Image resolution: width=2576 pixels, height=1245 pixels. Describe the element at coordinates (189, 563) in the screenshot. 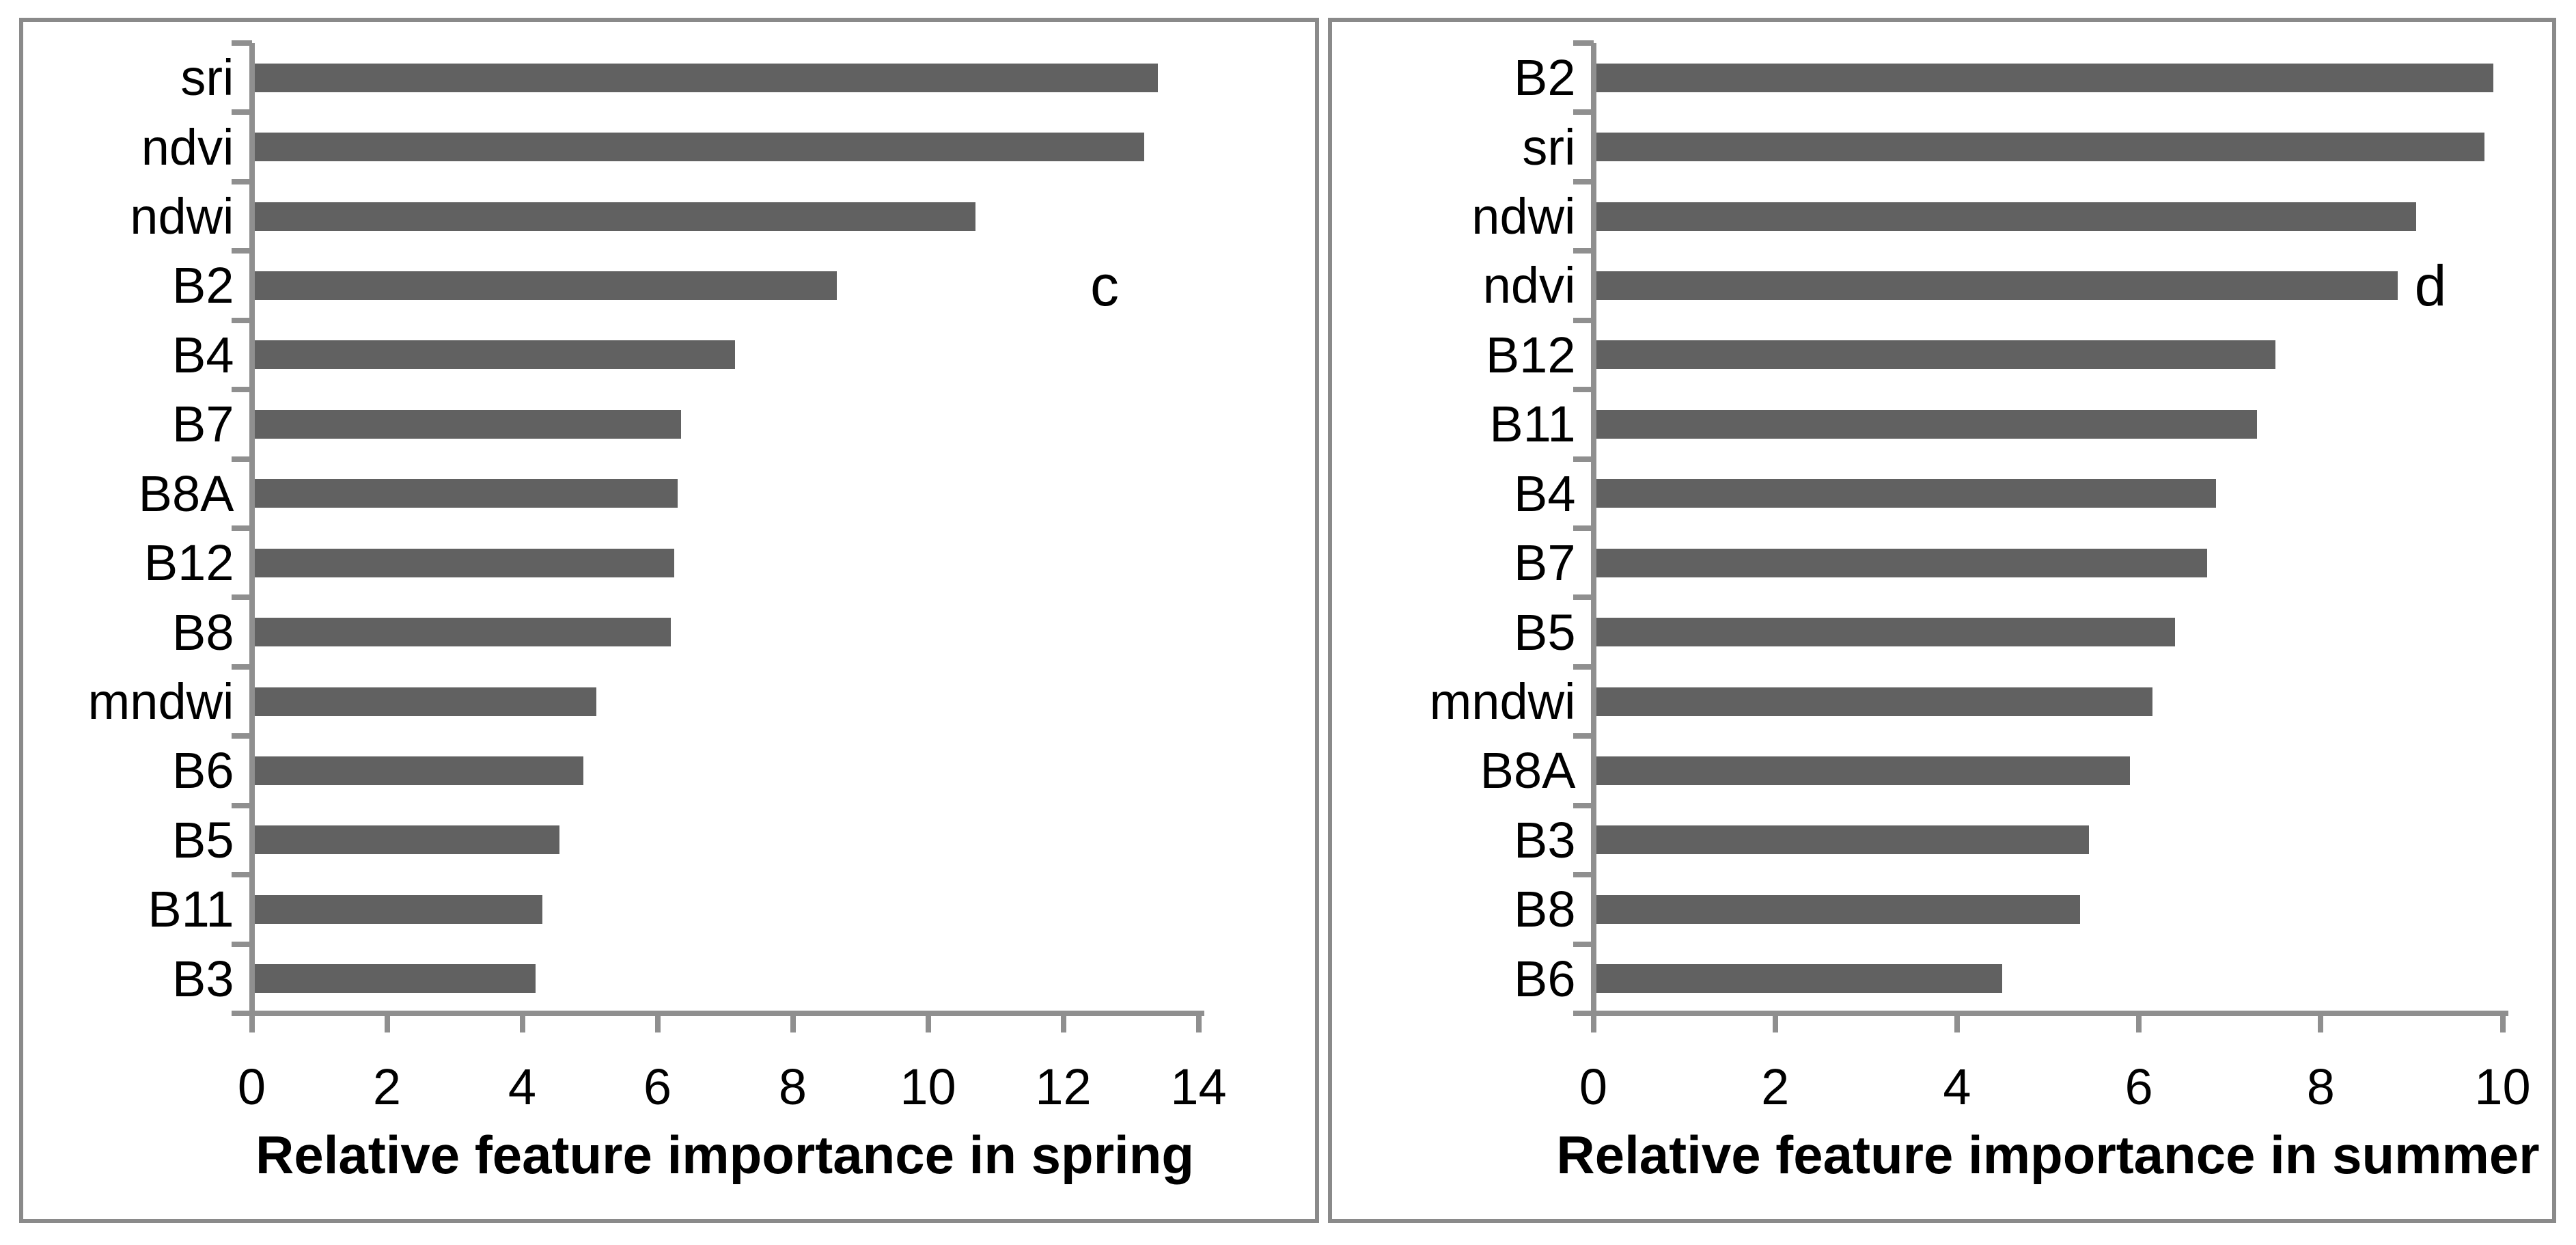

I see `category-label-B12: B12` at that location.